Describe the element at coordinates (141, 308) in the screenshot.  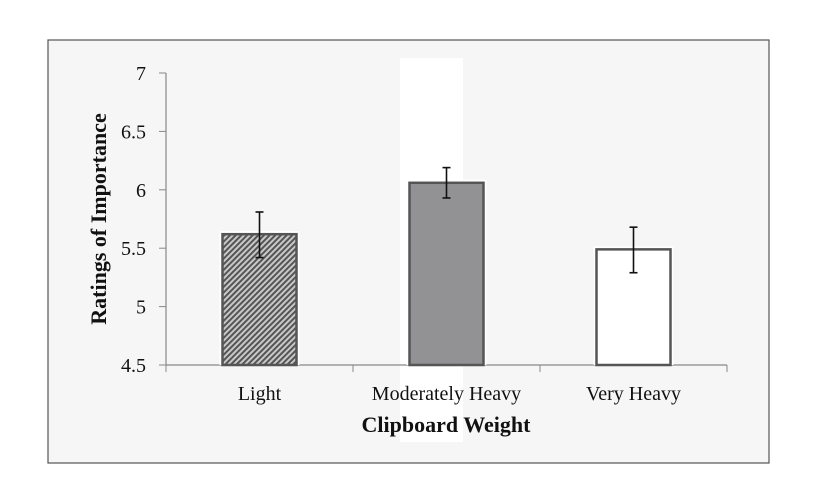
I see `y-tick-label: 5` at that location.